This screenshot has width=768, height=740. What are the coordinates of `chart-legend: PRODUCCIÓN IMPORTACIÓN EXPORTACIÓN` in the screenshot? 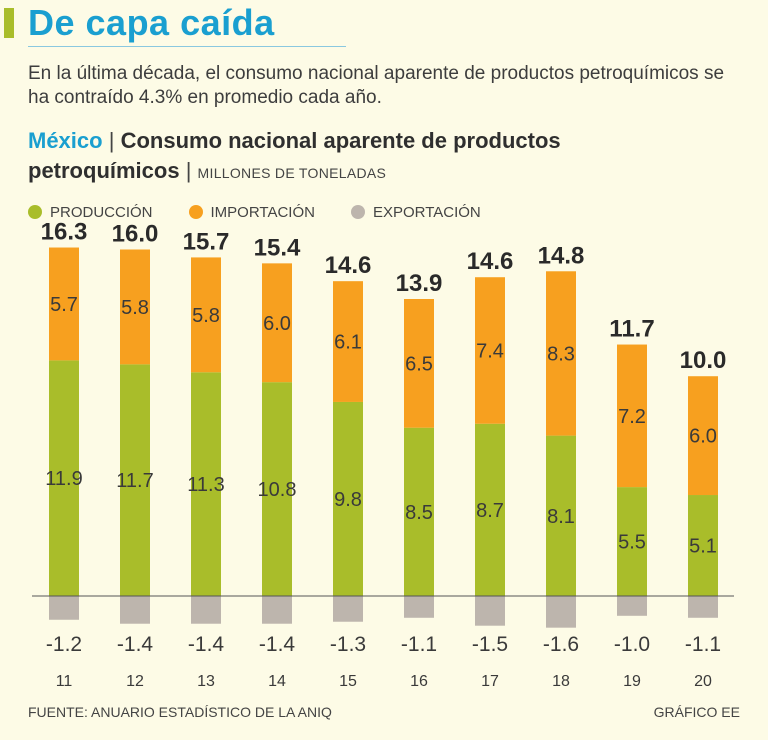 It's located at (272, 212).